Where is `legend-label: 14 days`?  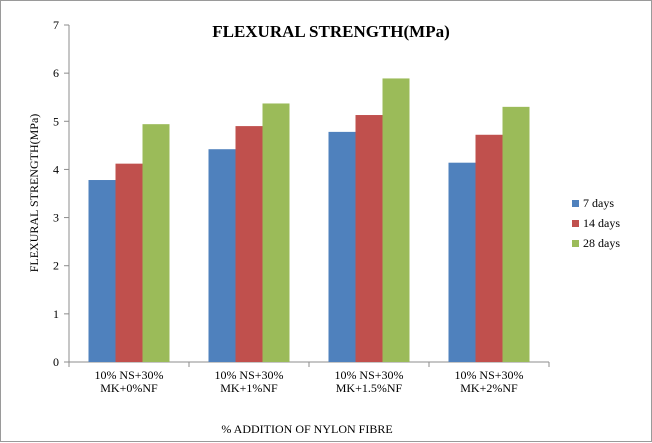
legend-label: 14 days is located at coordinates (601, 223).